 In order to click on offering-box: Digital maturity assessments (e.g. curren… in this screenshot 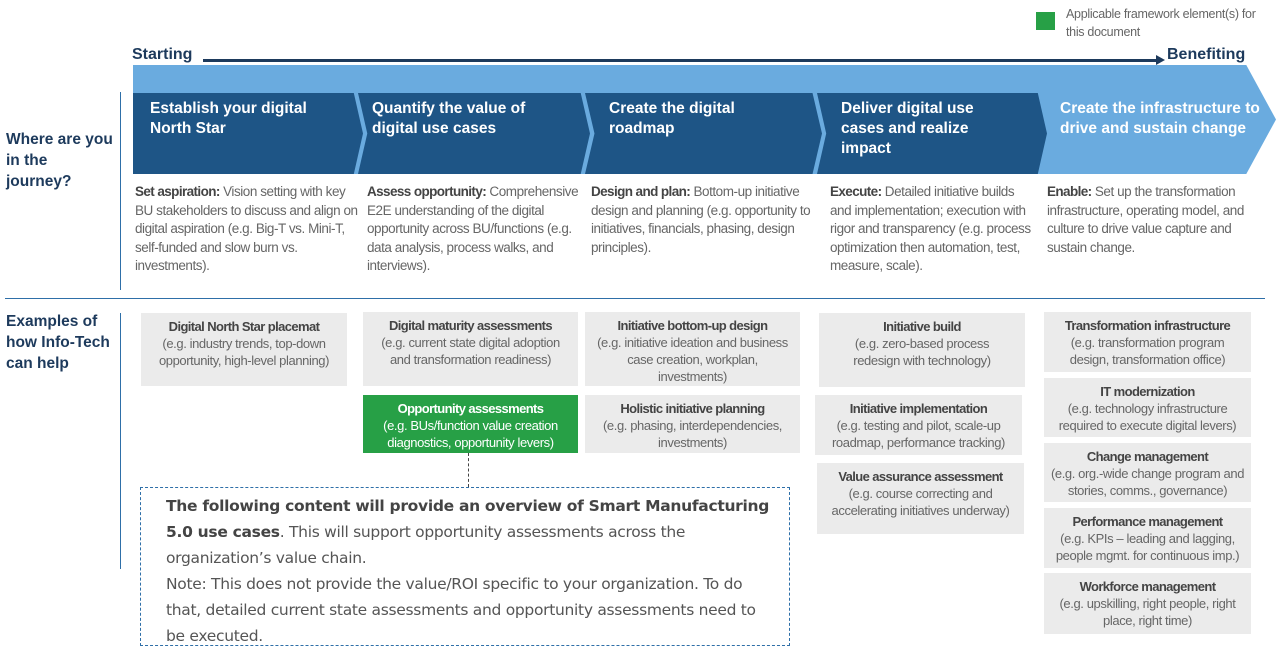, I will do `click(470, 349)`.